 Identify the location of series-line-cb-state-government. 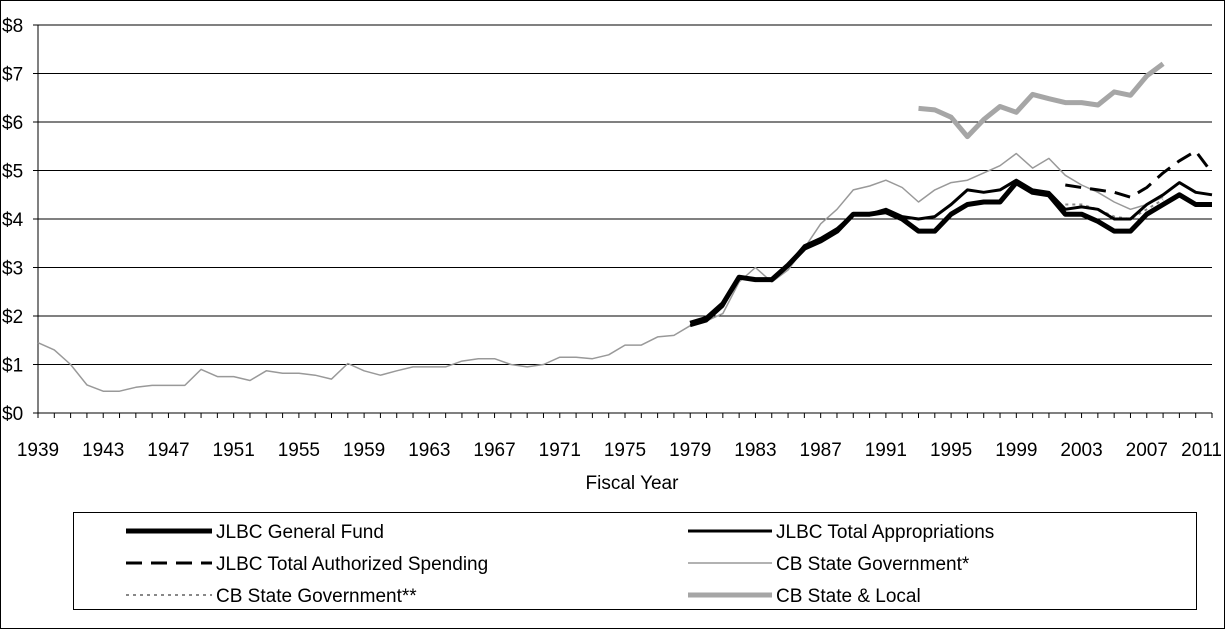
(1114, 209).